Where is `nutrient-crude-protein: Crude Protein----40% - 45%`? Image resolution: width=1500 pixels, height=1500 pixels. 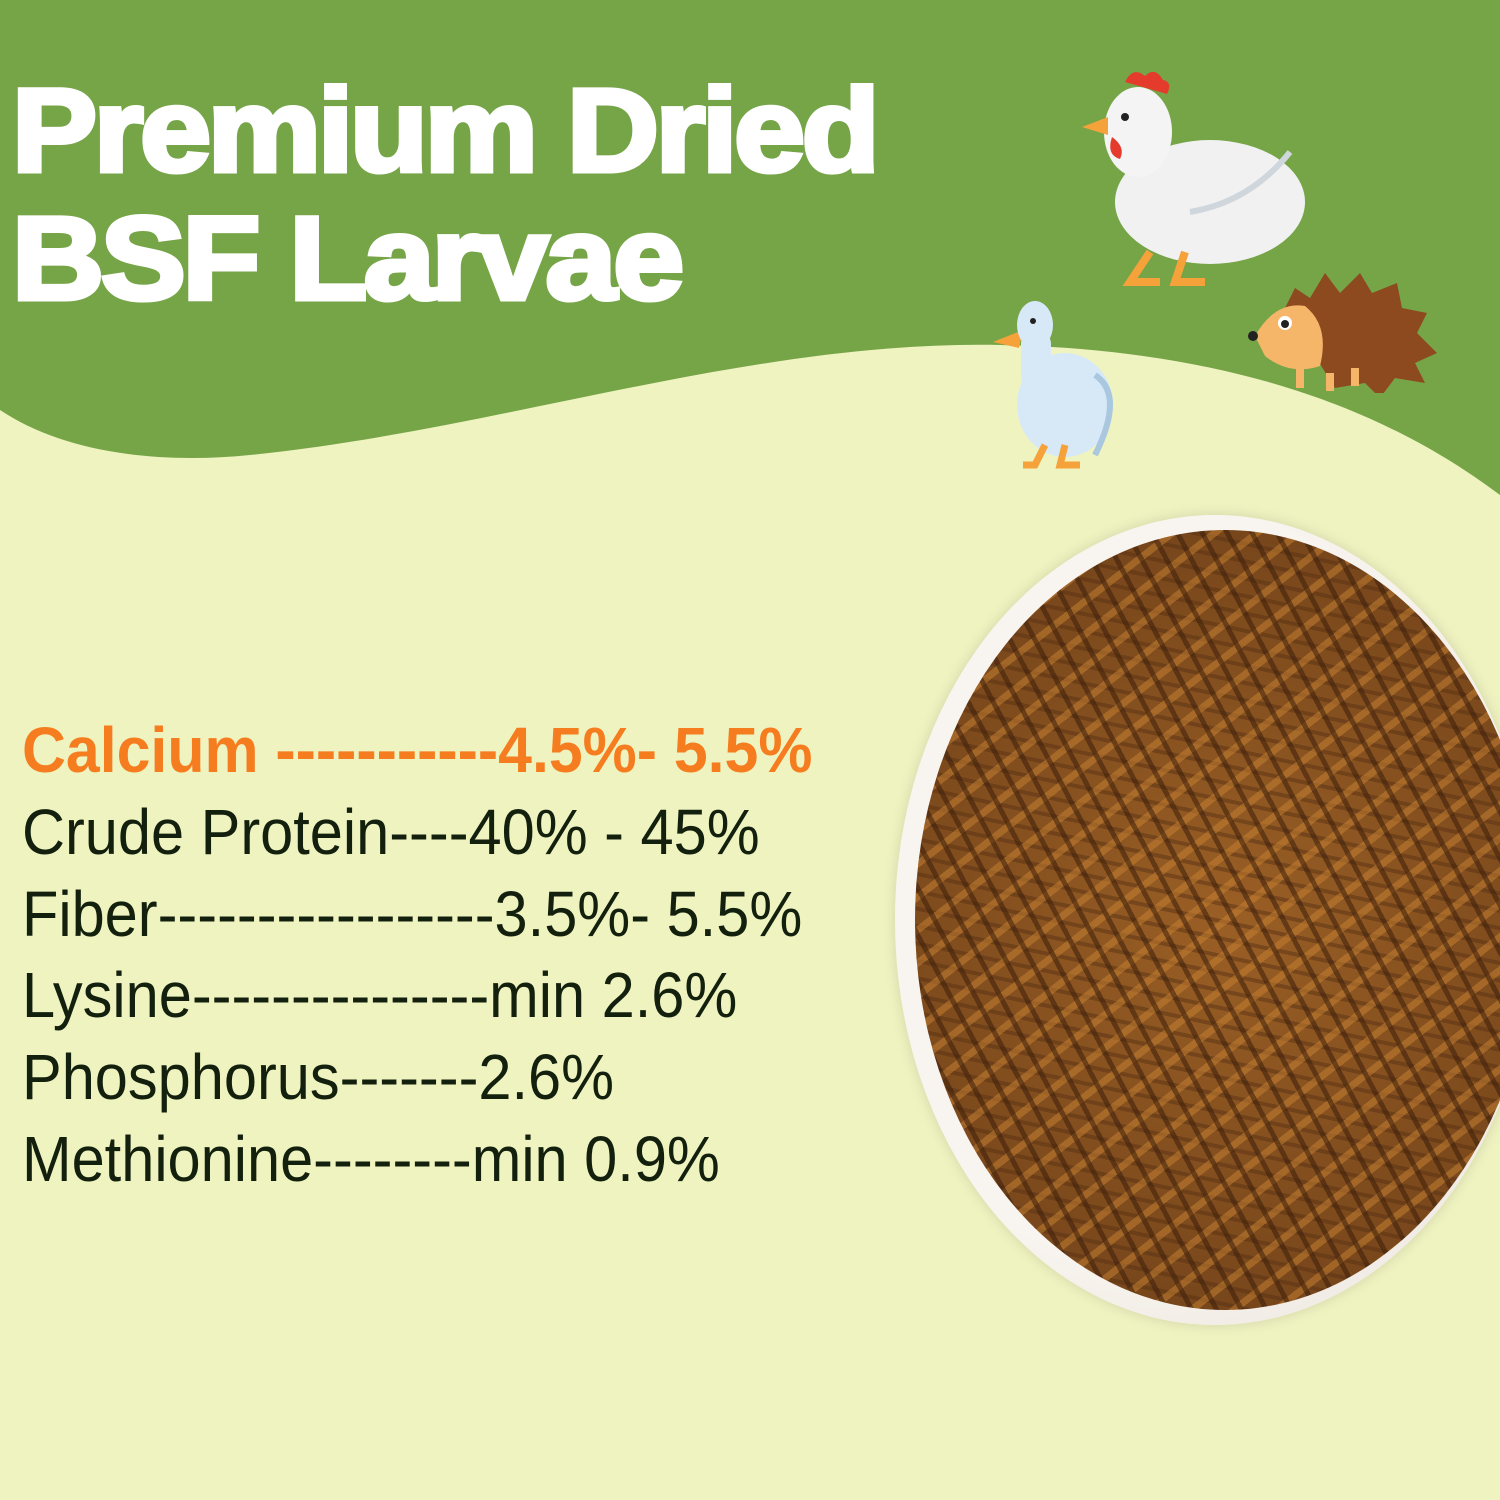
nutrient-crude-protein: Crude Protein----40% - 45% is located at coordinates (391, 832).